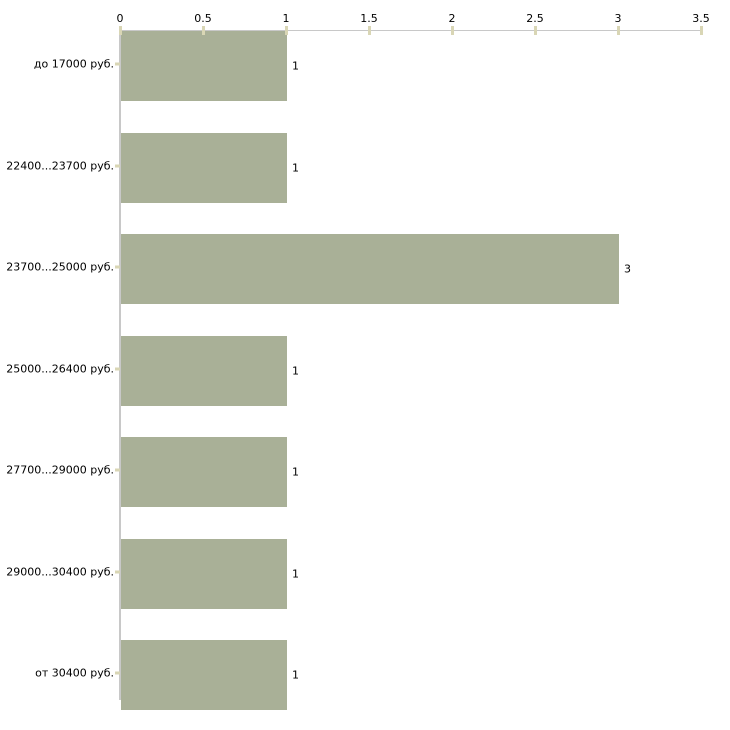 Image resolution: width=730 pixels, height=730 pixels. I want to click on x-tick-label: 0.5, so click(203, 18).